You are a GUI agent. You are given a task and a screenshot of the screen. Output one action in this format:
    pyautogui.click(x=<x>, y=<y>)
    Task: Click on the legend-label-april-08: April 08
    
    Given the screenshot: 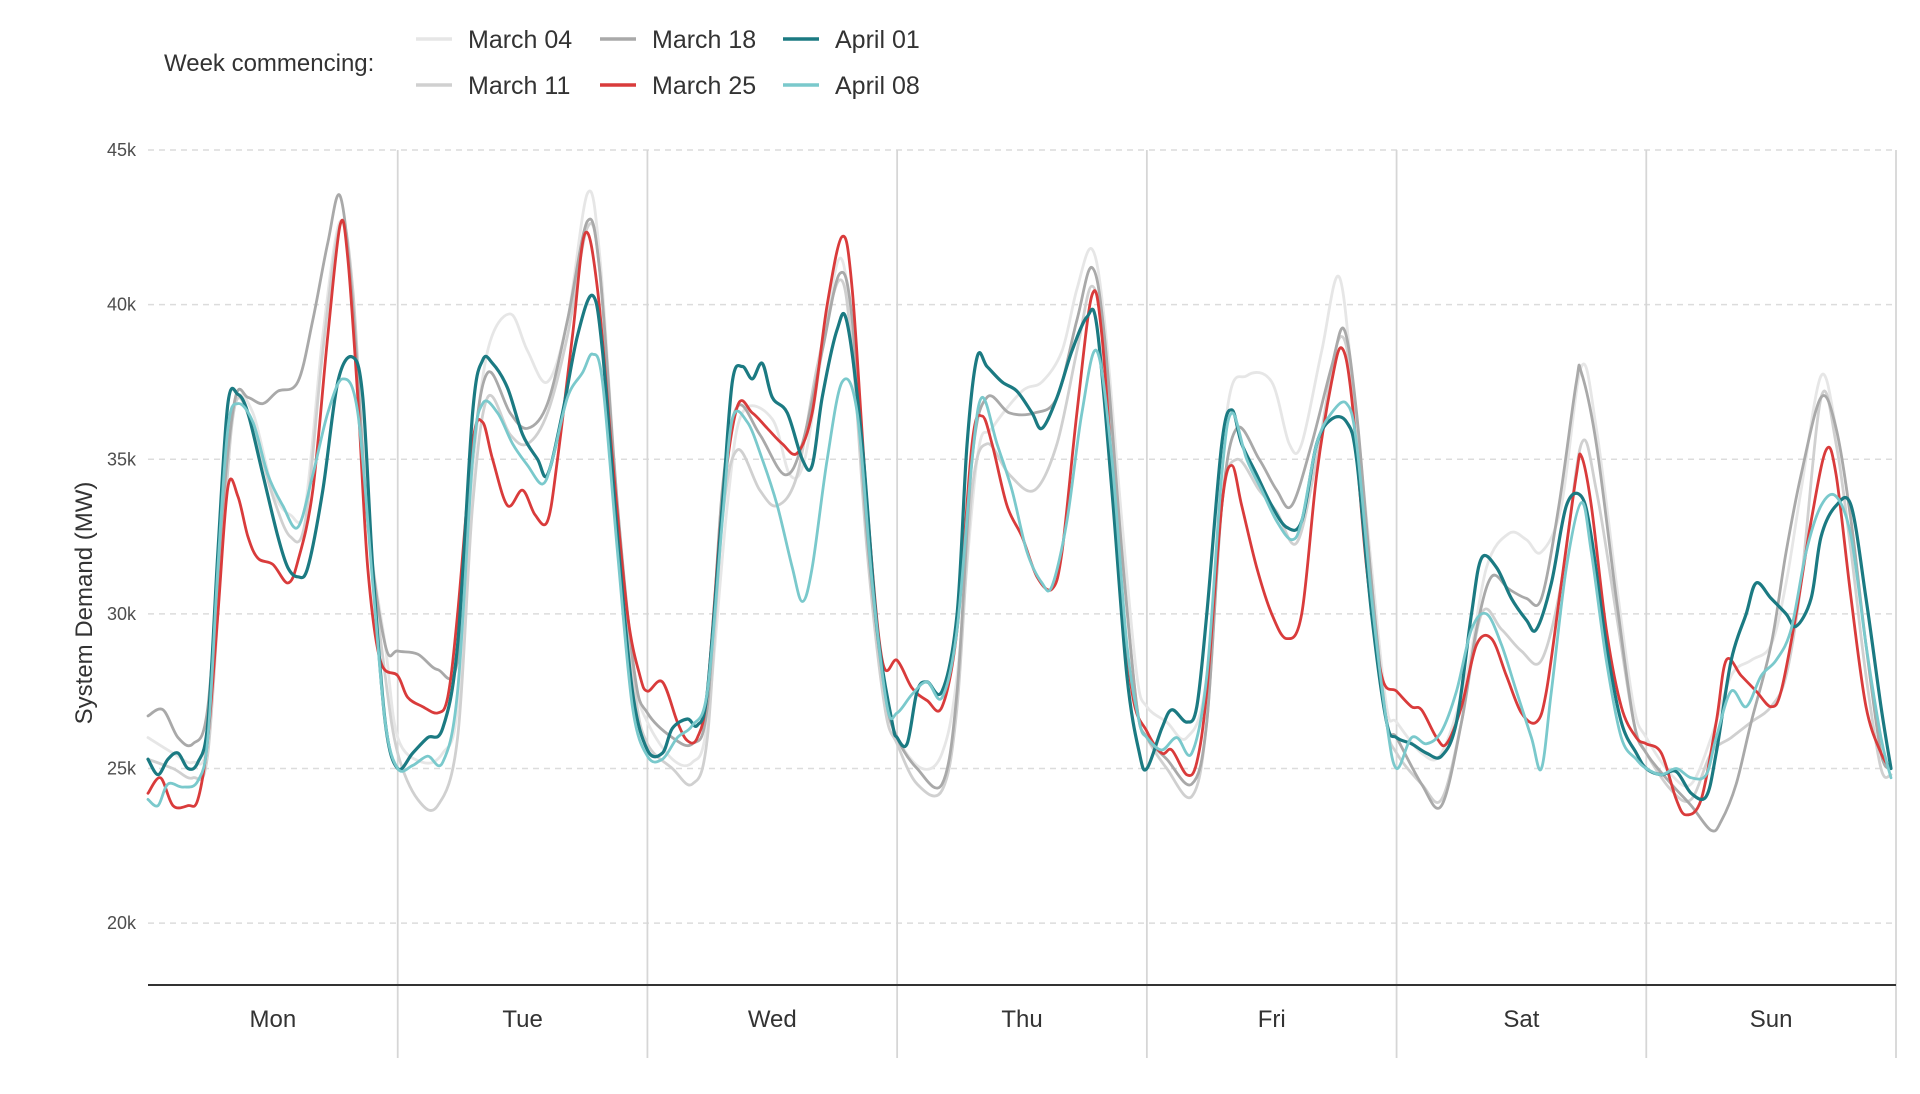 What is the action you would take?
    pyautogui.click(x=877, y=86)
    